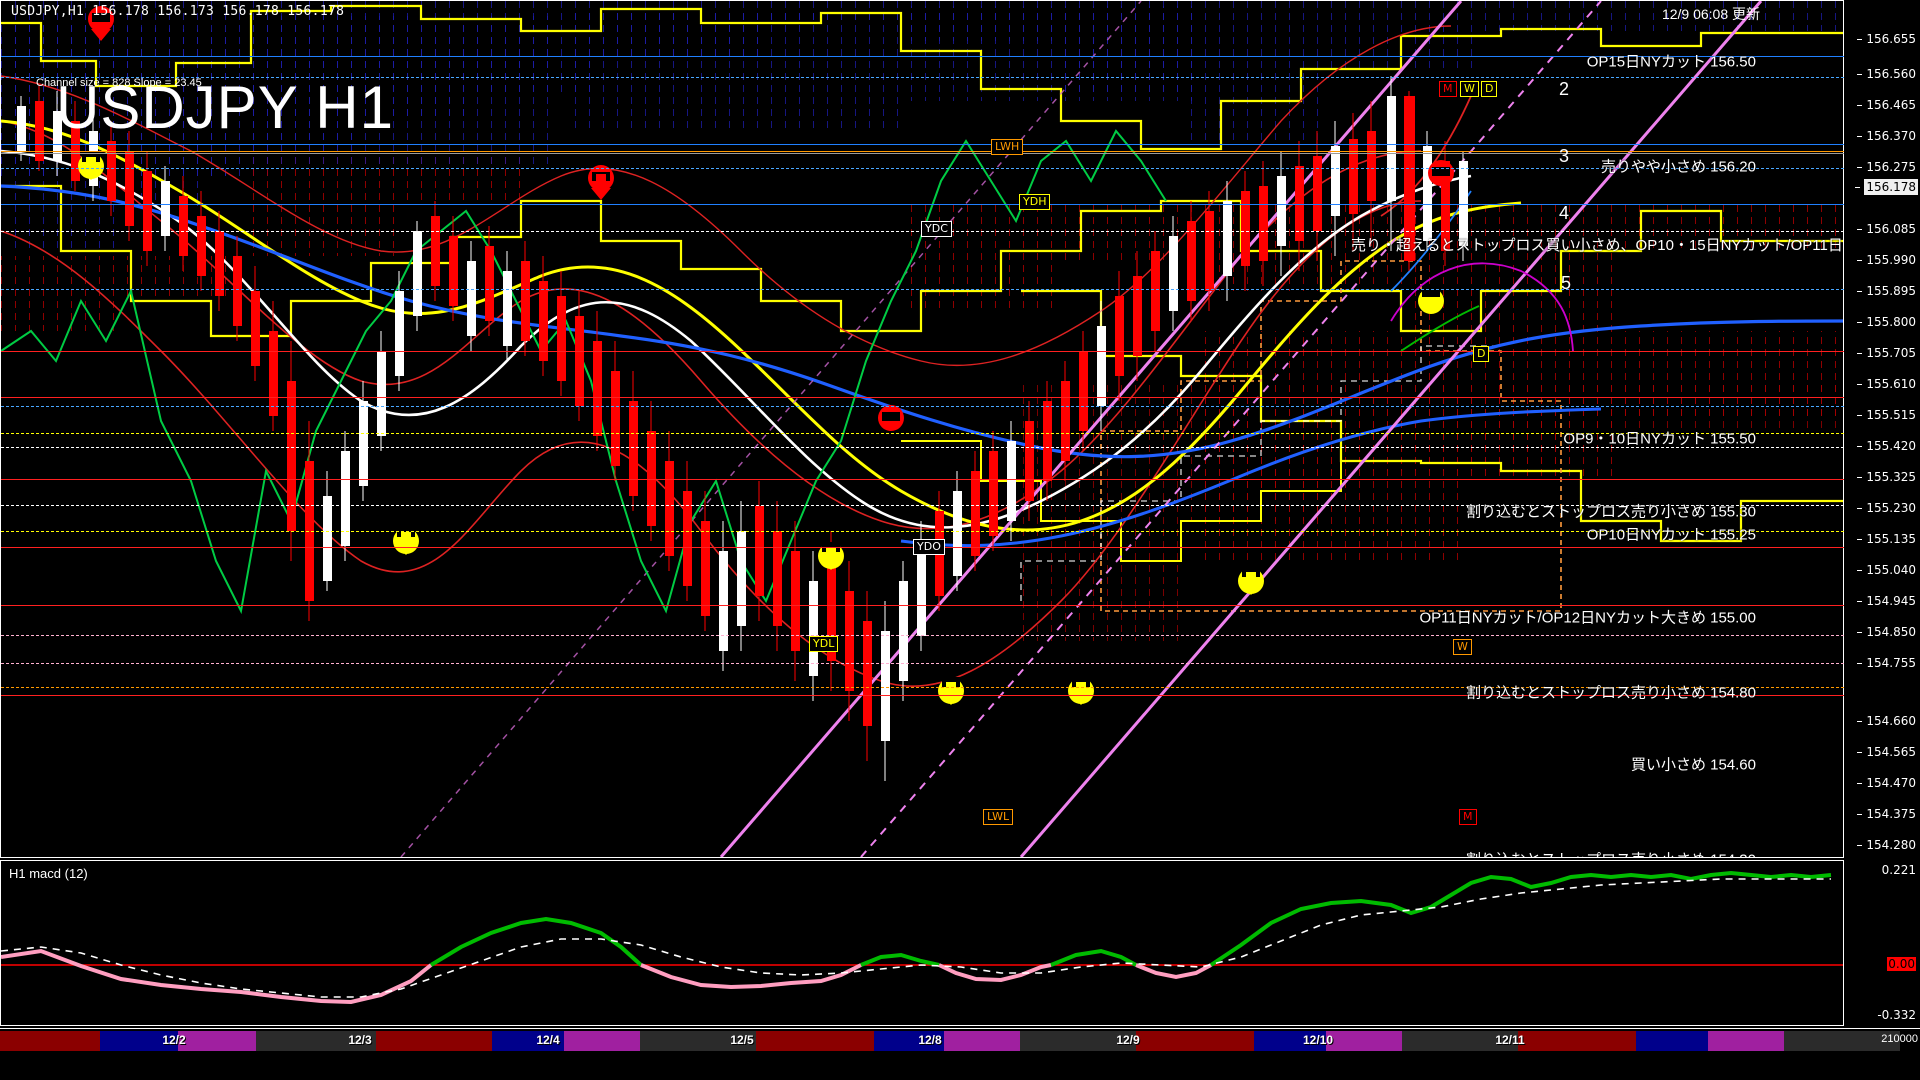  Describe the element at coordinates (922, 531) in the screenshot. I see `level-line-ydl` at that location.